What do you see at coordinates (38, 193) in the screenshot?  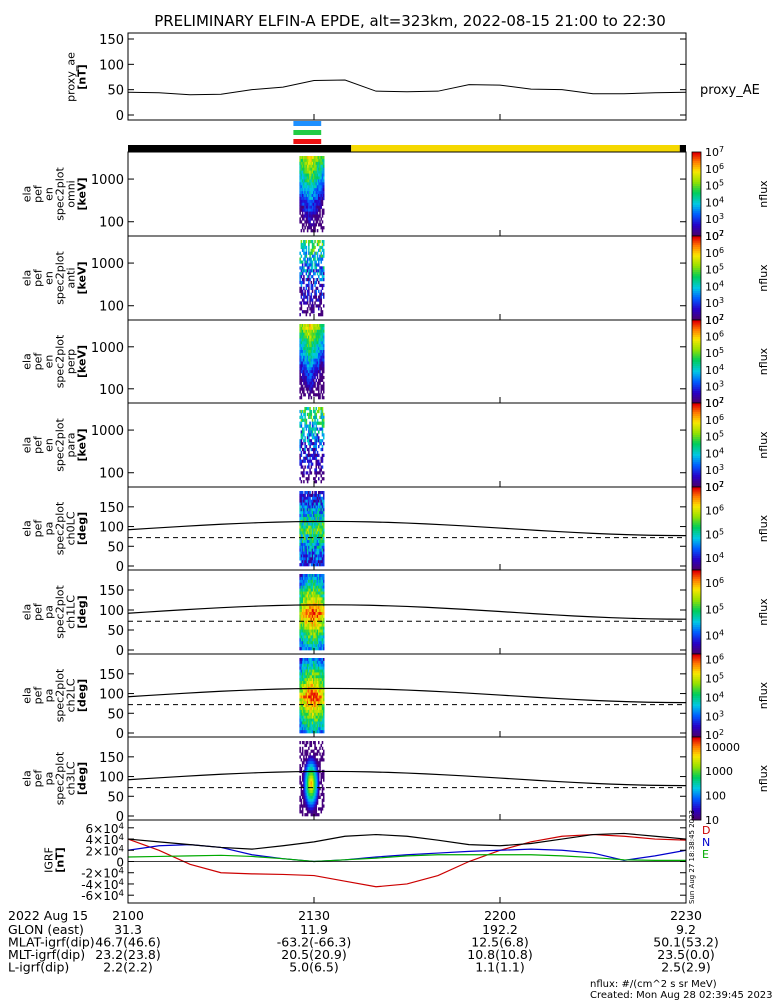 I see `panel-ylabel-line: pef` at bounding box center [38, 193].